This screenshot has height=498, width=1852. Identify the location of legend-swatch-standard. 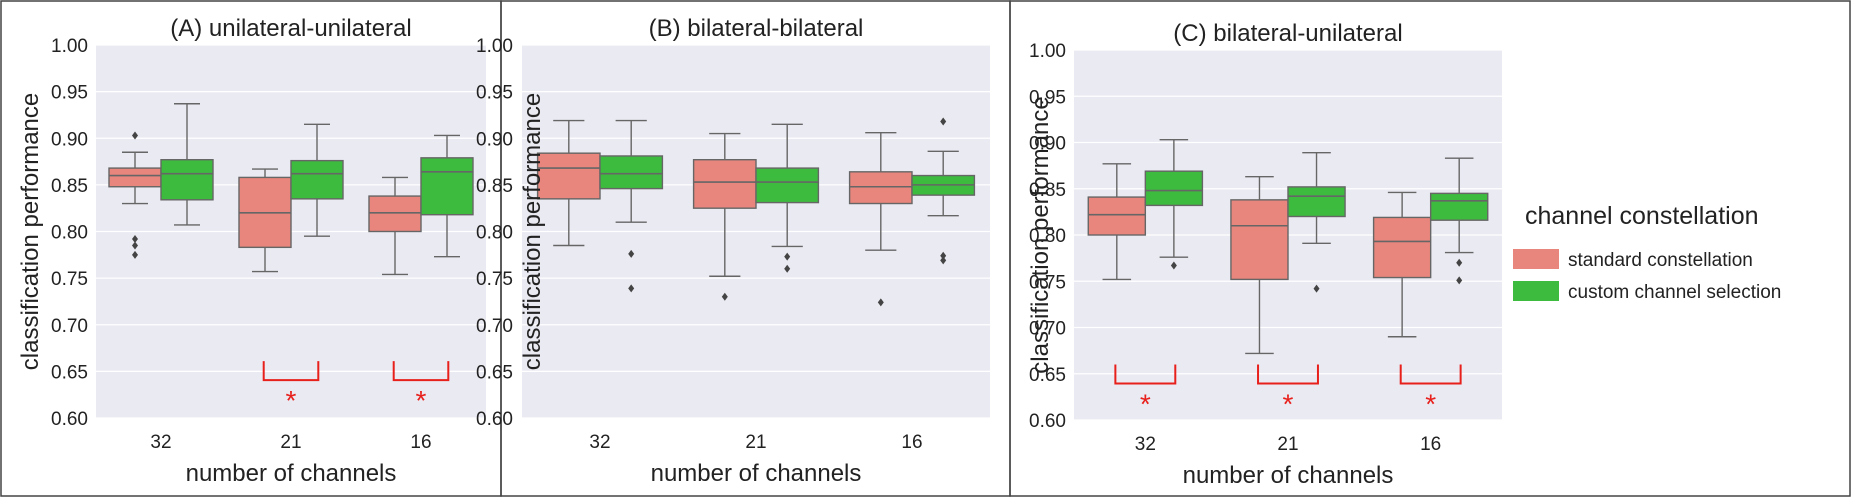
(1536, 259).